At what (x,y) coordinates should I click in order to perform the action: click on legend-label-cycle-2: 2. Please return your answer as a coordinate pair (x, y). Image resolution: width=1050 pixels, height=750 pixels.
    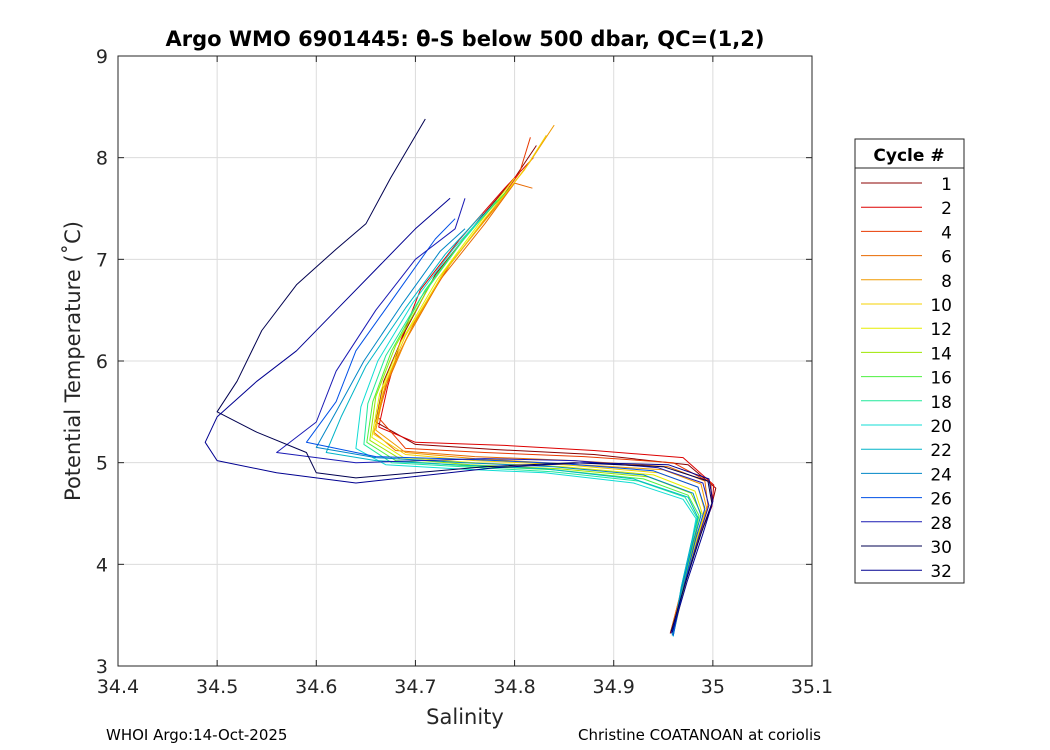
    Looking at the image, I should click on (946, 209).